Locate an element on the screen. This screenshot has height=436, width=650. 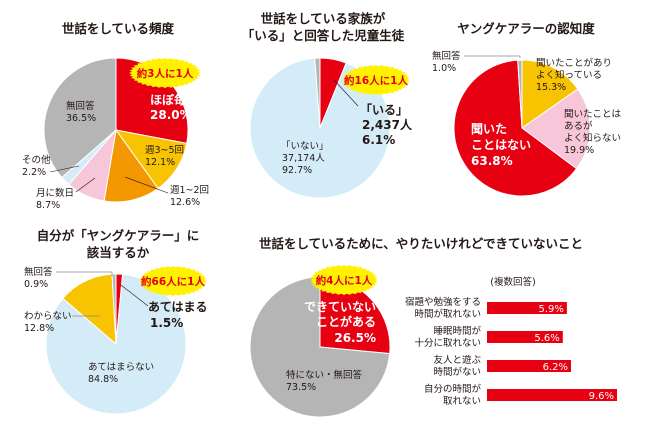
callout-text: 約16人に1人 is located at coordinates (376, 80).